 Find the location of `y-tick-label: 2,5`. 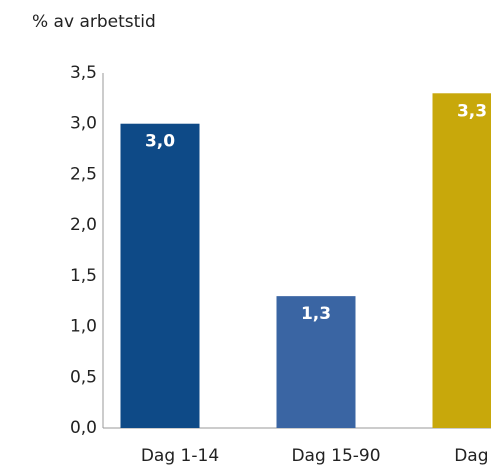

y-tick-label: 2,5 is located at coordinates (83, 174).